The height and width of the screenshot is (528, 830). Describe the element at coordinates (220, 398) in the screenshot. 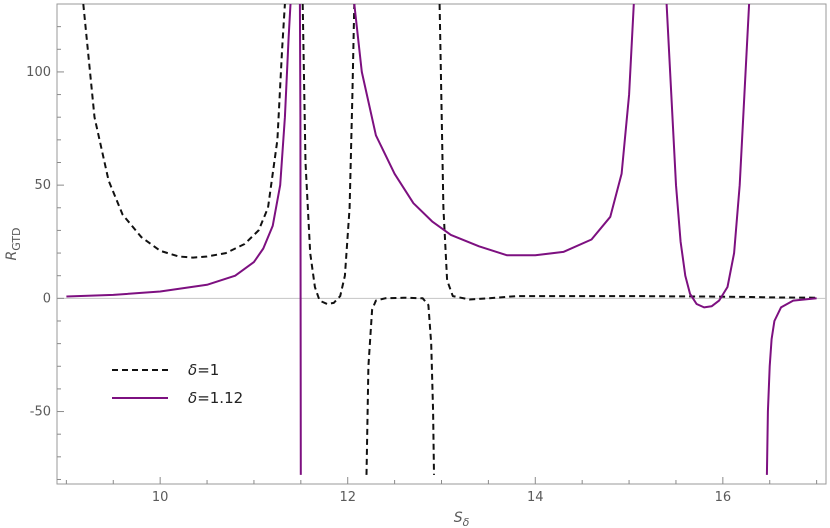

I see `legend-value: =1.12` at that location.